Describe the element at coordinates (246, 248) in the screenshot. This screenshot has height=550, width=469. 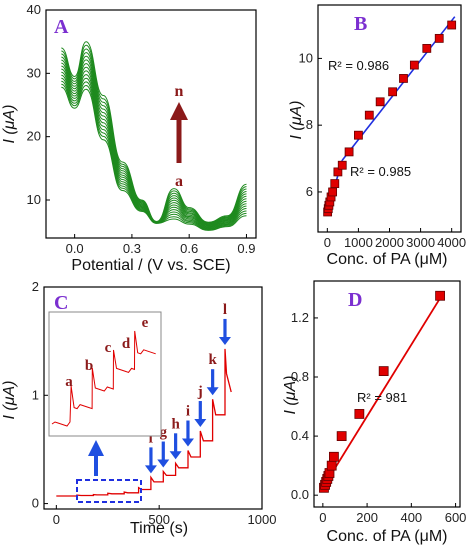
I see `panel-a-x-tick-label: 0.9` at that location.